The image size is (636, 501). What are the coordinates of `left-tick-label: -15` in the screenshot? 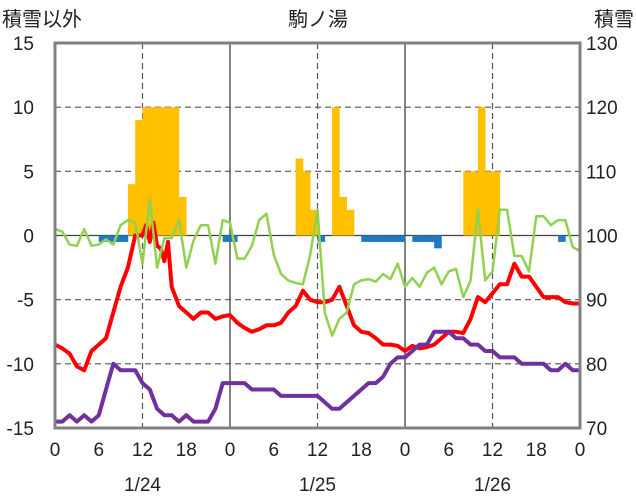 It's located at (20, 429).